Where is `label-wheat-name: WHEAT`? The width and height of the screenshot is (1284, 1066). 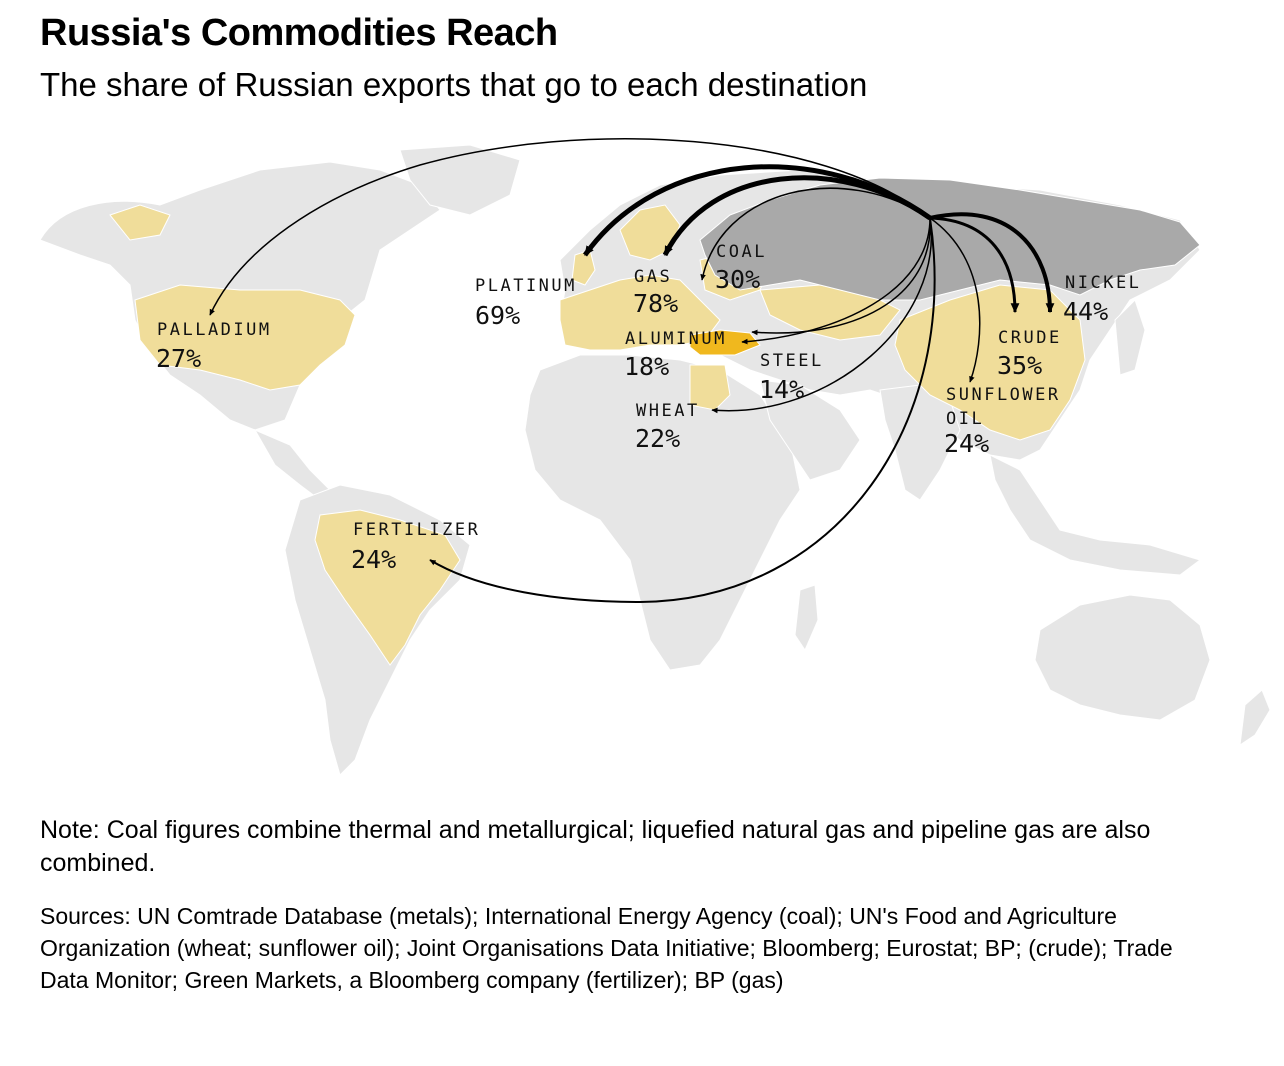 label-wheat-name: WHEAT is located at coordinates (668, 411).